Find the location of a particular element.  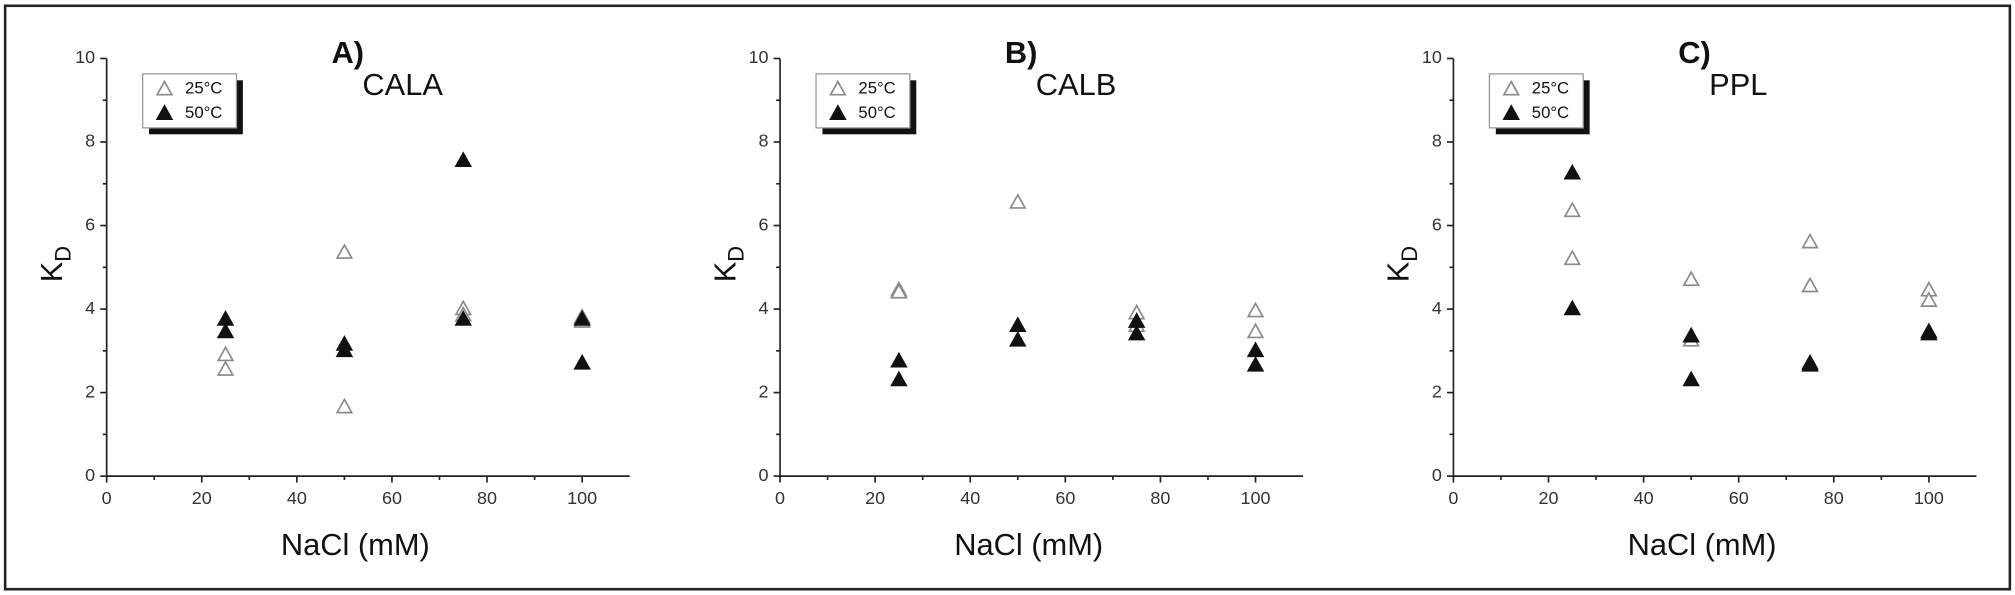

panel-subtitle: PPL is located at coordinates (1738, 84).